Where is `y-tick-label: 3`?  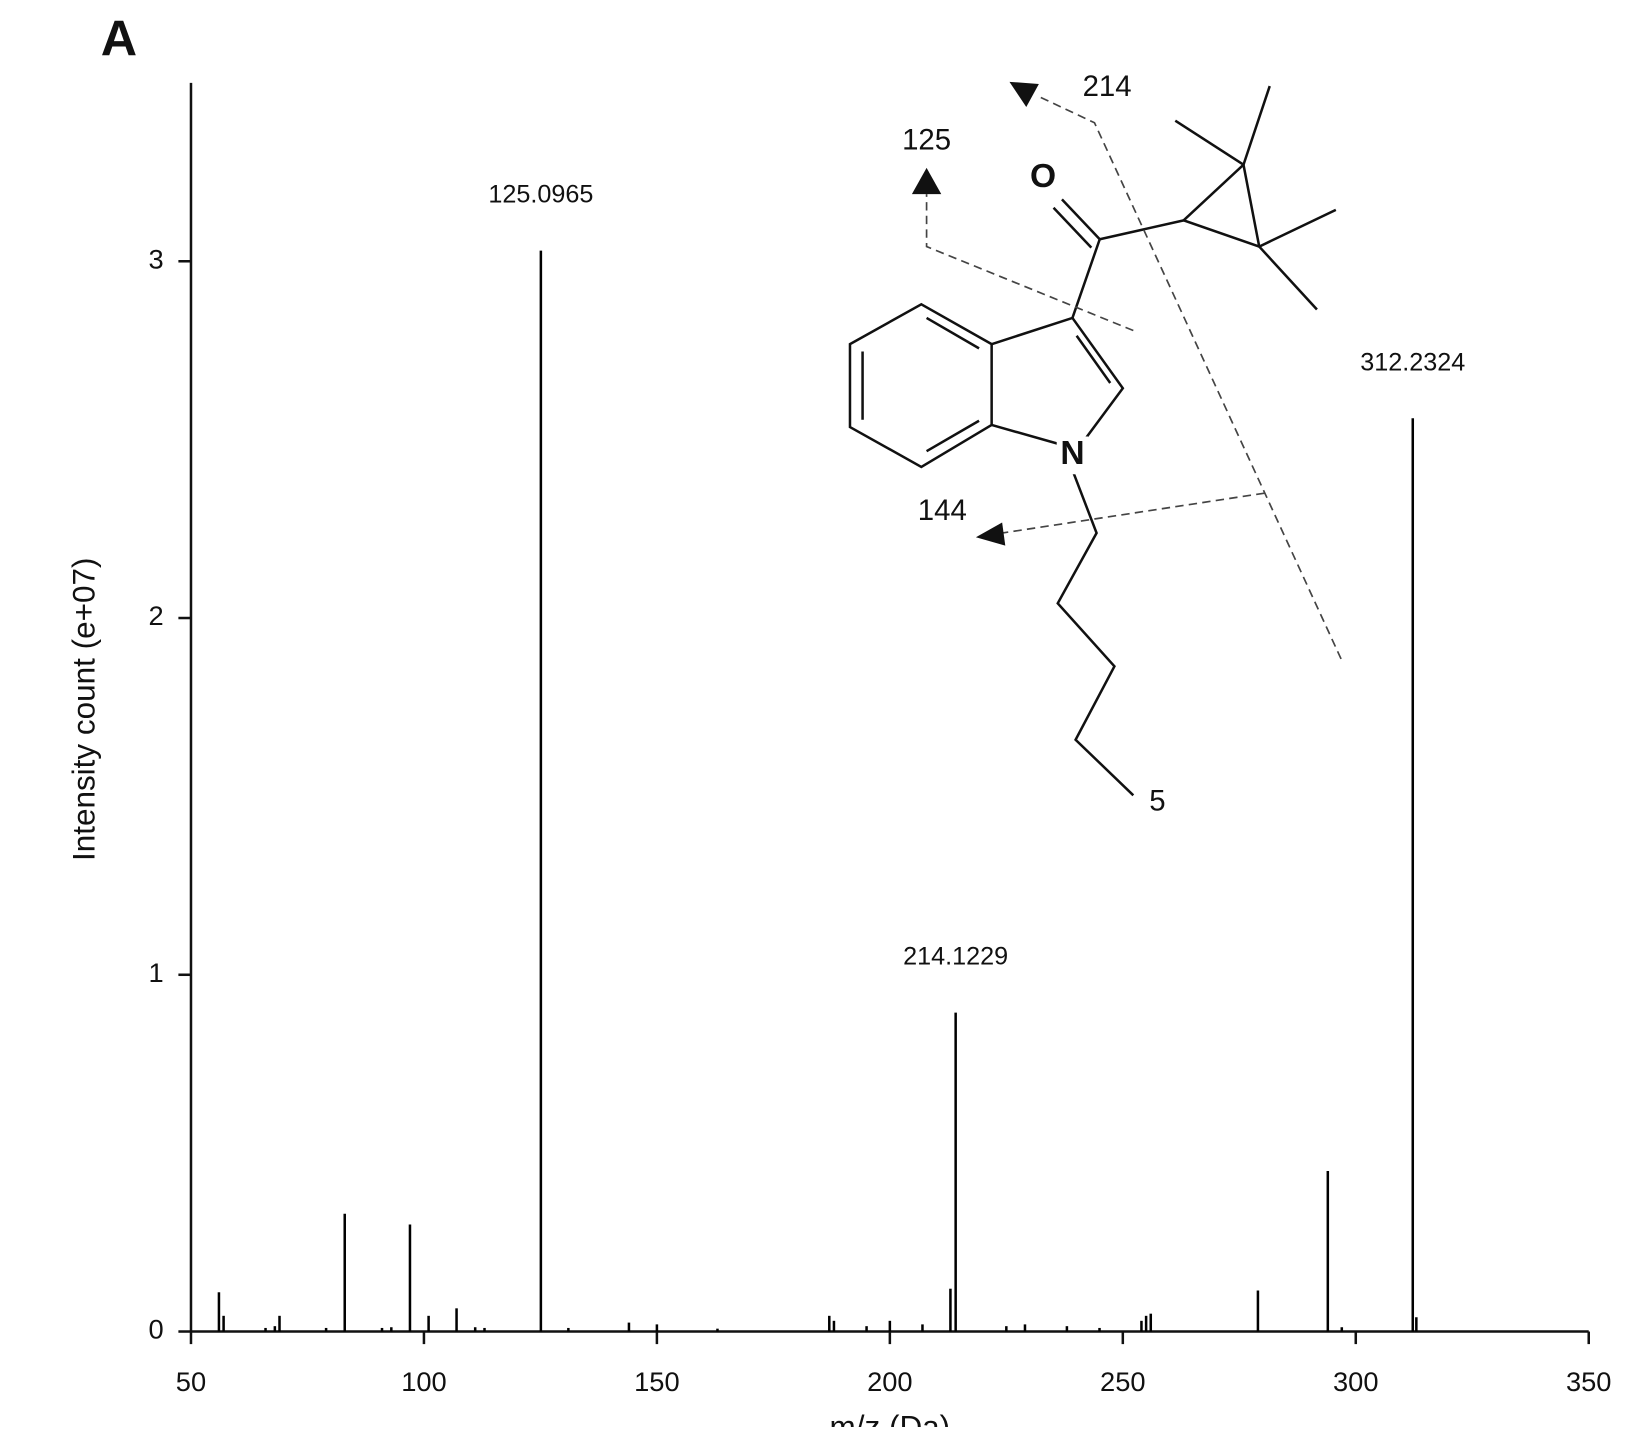 y-tick-label: 3 is located at coordinates (156, 258).